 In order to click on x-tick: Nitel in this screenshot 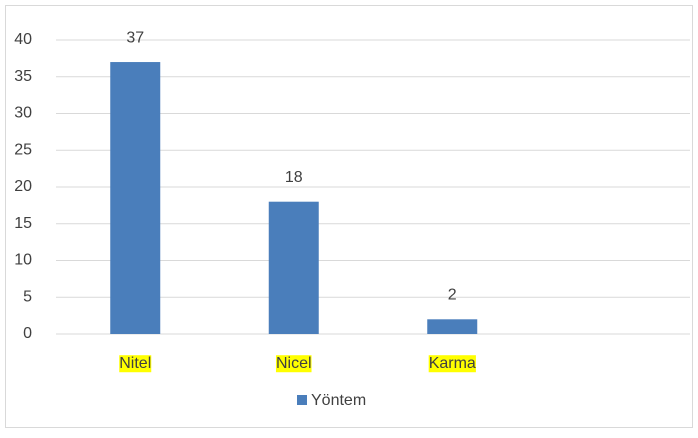, I will do `click(135, 364)`.